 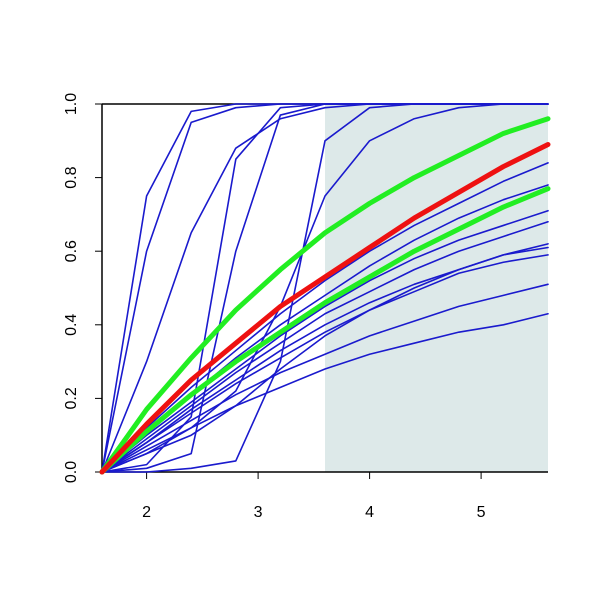 I want to click on x-tick-label: 3, so click(x=258, y=512).